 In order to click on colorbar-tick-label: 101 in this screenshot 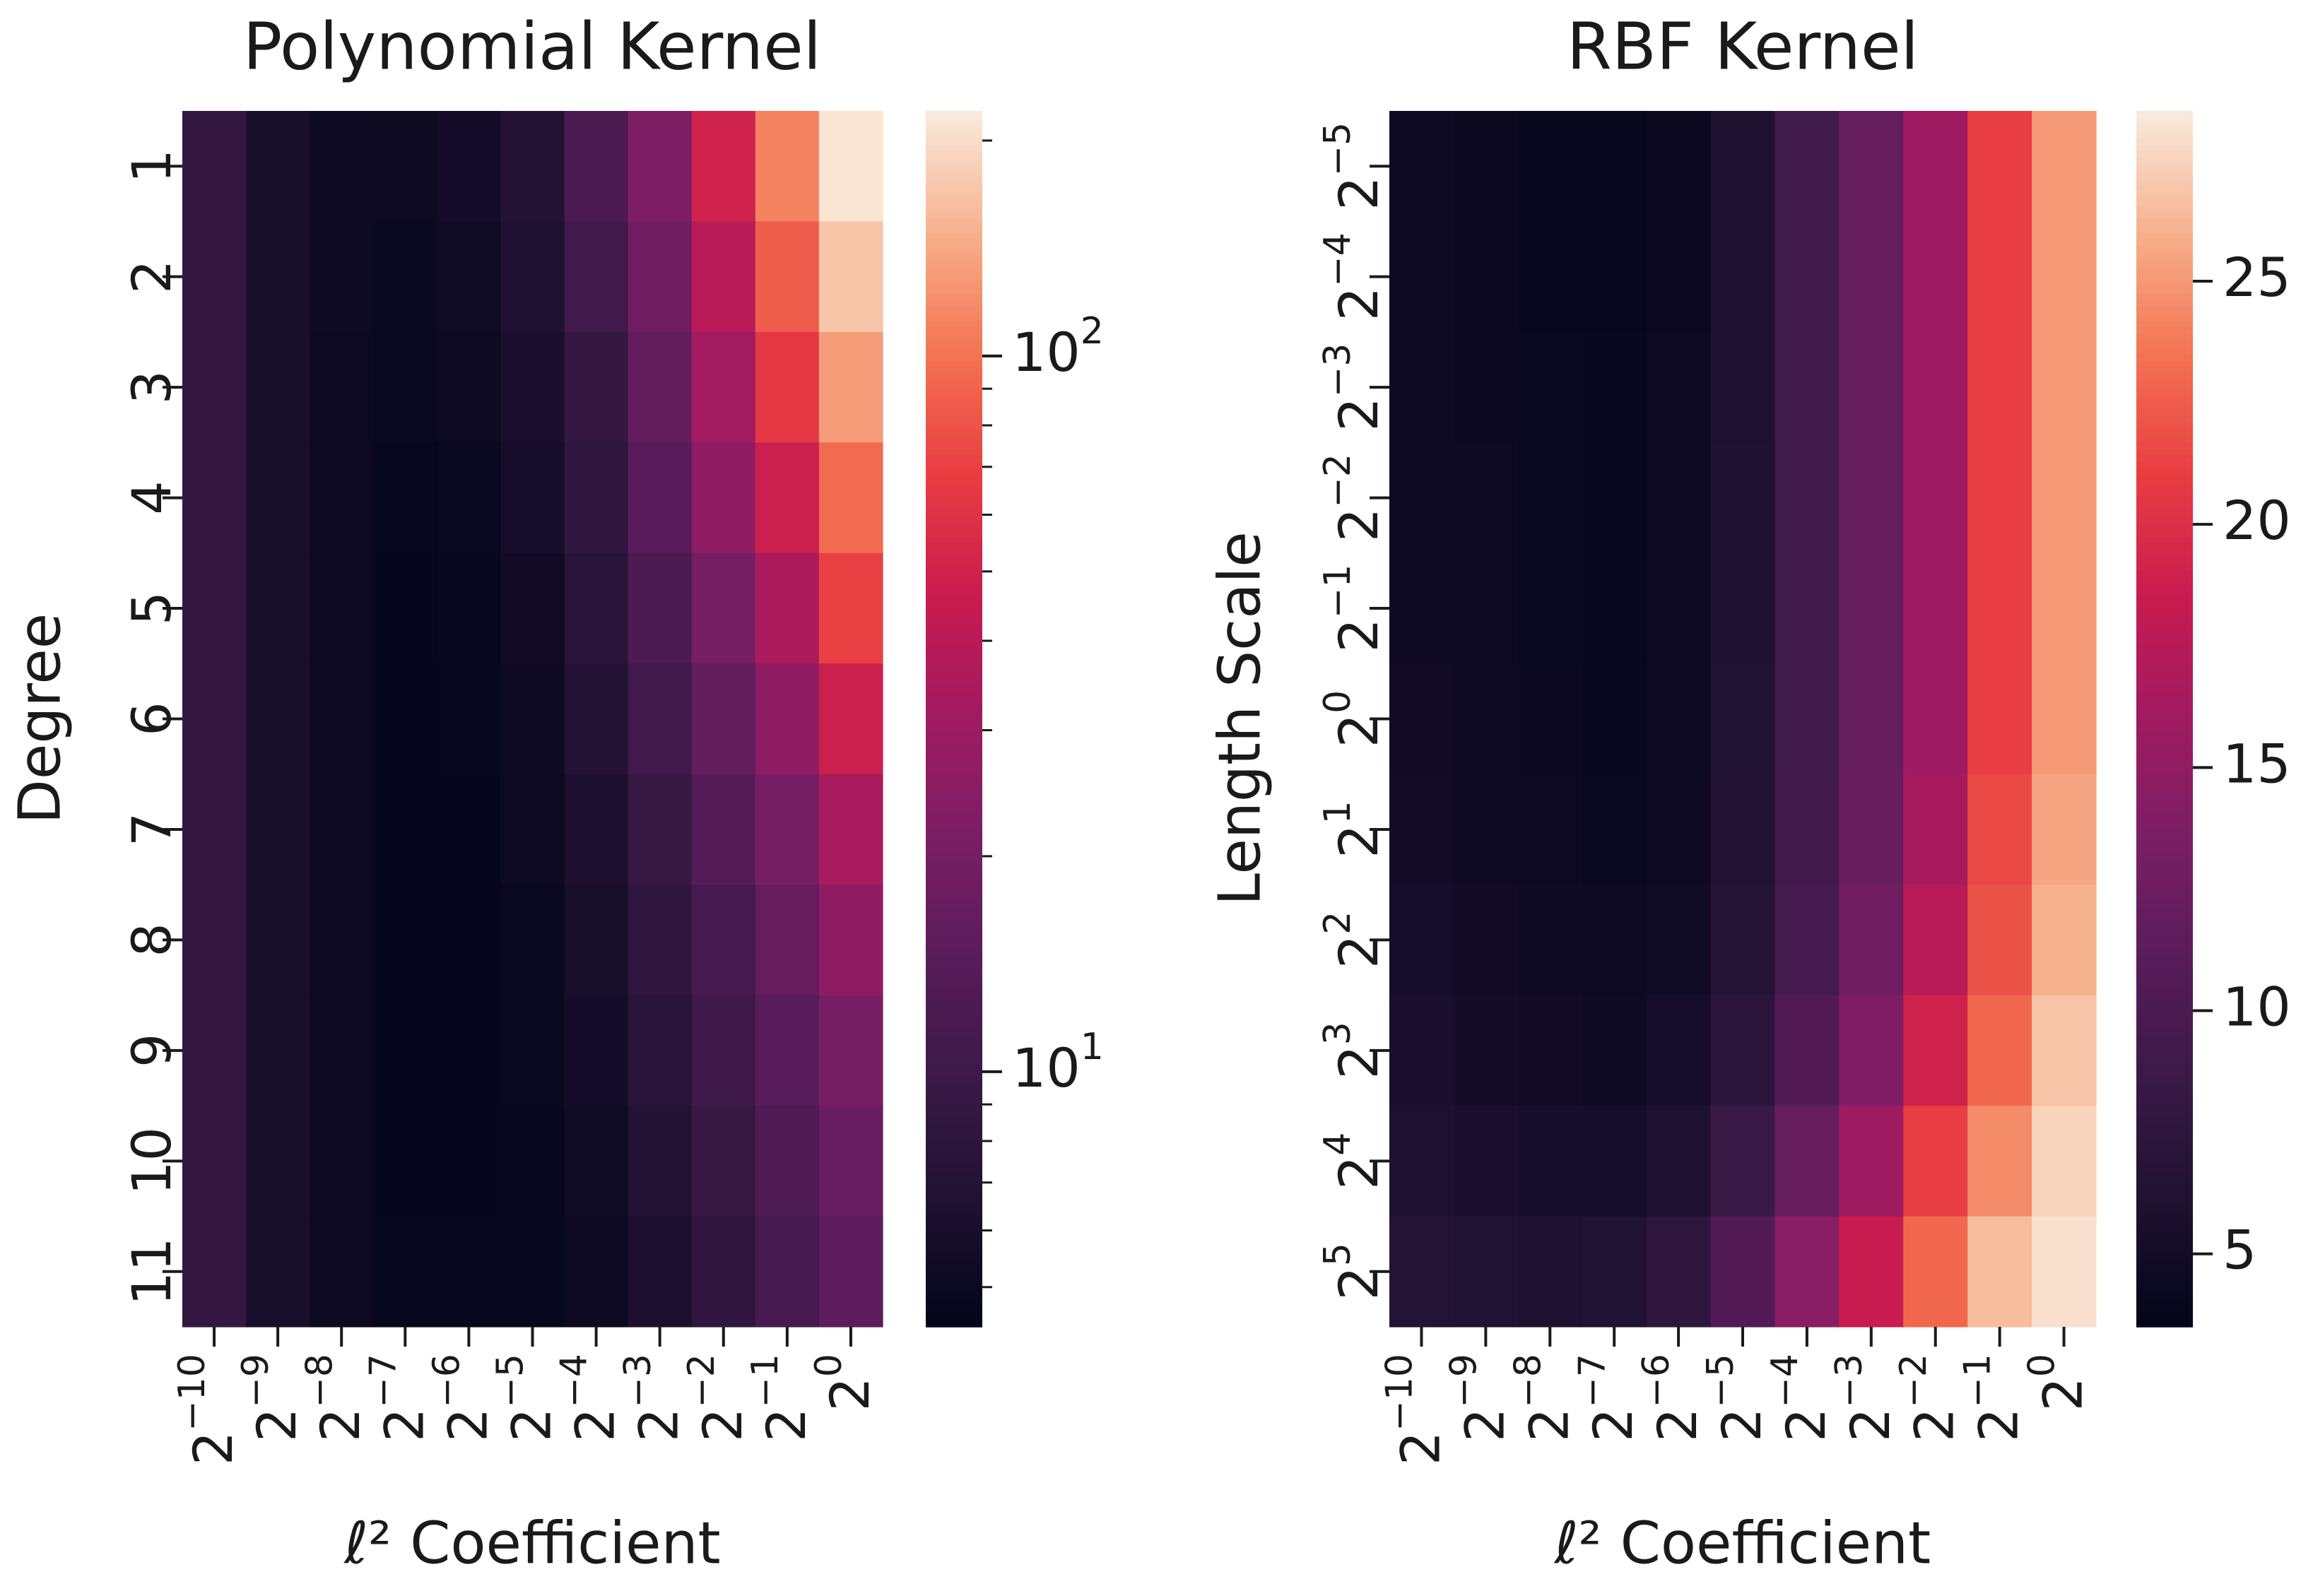, I will do `click(1058, 1063)`.